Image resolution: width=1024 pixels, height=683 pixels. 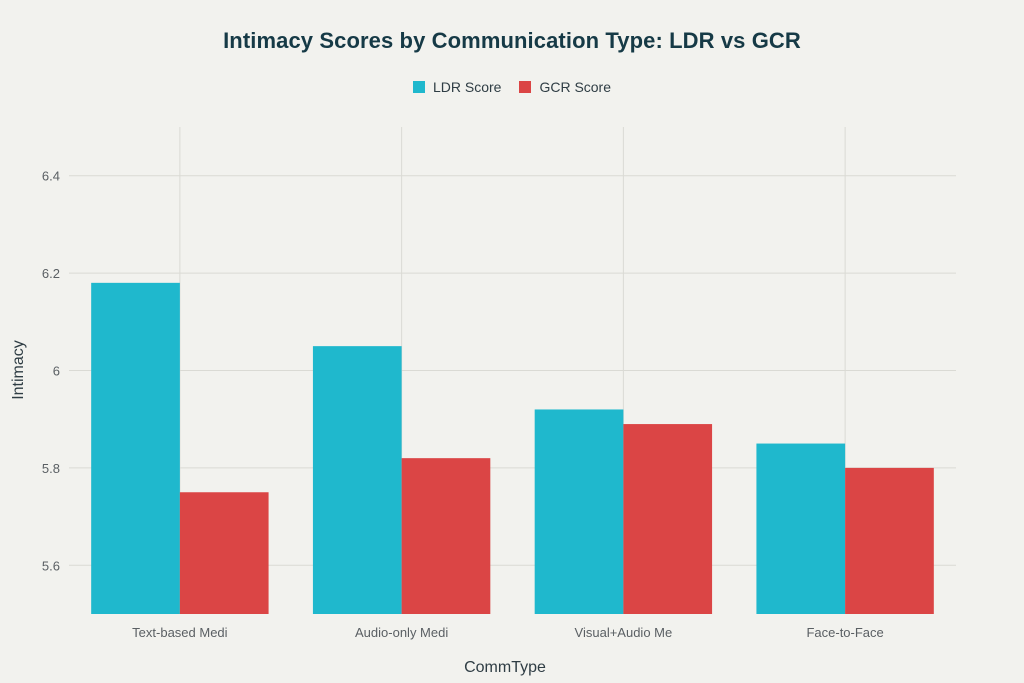 I want to click on y-axis-title: Intimacy, so click(x=18, y=370).